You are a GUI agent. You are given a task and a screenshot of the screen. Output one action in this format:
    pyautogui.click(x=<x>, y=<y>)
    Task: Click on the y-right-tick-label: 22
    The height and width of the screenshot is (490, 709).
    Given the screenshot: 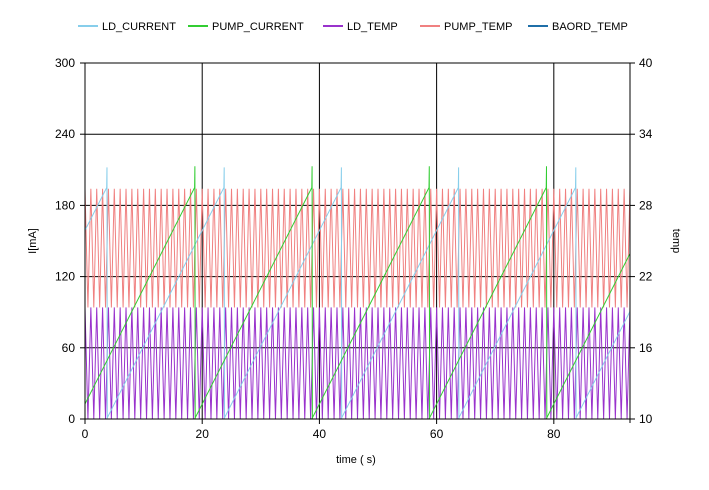 What is the action you would take?
    pyautogui.click(x=646, y=277)
    